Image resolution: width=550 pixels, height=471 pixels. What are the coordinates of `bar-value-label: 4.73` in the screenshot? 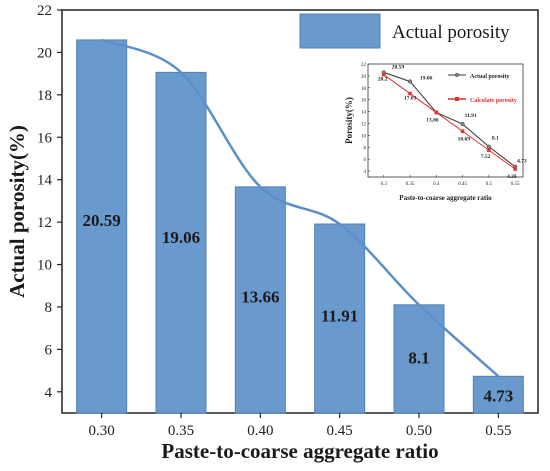 It's located at (498, 396).